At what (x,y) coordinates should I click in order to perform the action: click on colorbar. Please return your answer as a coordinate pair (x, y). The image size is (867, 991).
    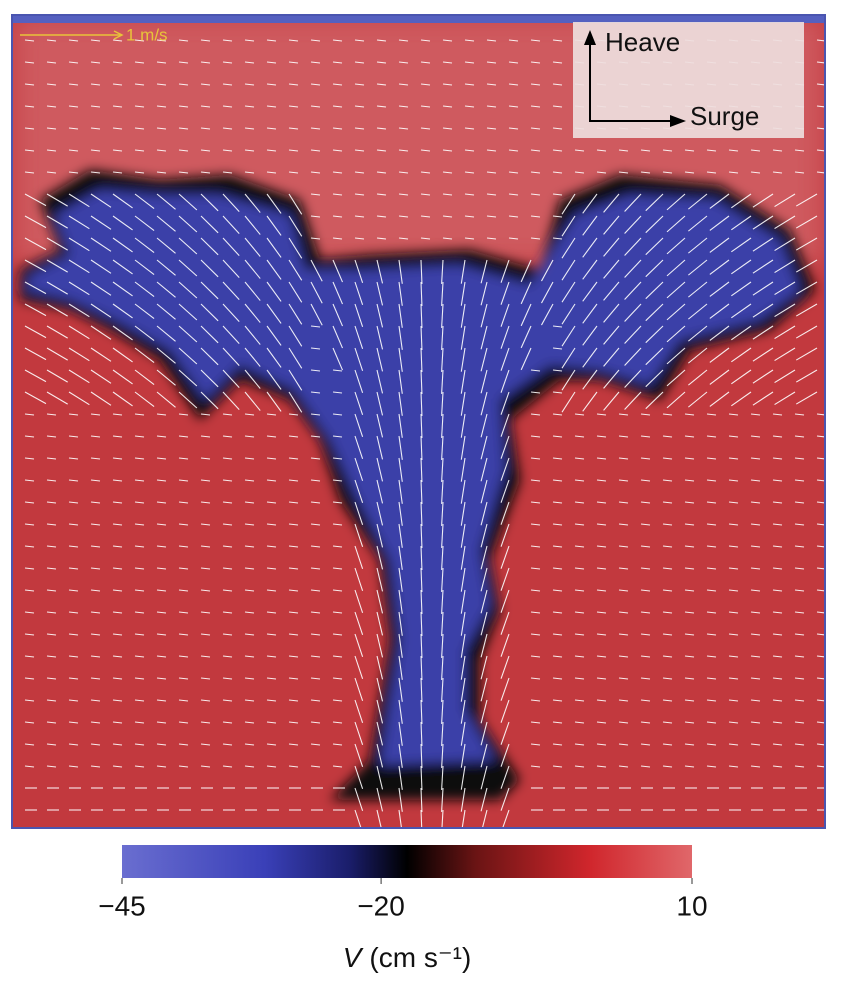
    Looking at the image, I should click on (407, 861).